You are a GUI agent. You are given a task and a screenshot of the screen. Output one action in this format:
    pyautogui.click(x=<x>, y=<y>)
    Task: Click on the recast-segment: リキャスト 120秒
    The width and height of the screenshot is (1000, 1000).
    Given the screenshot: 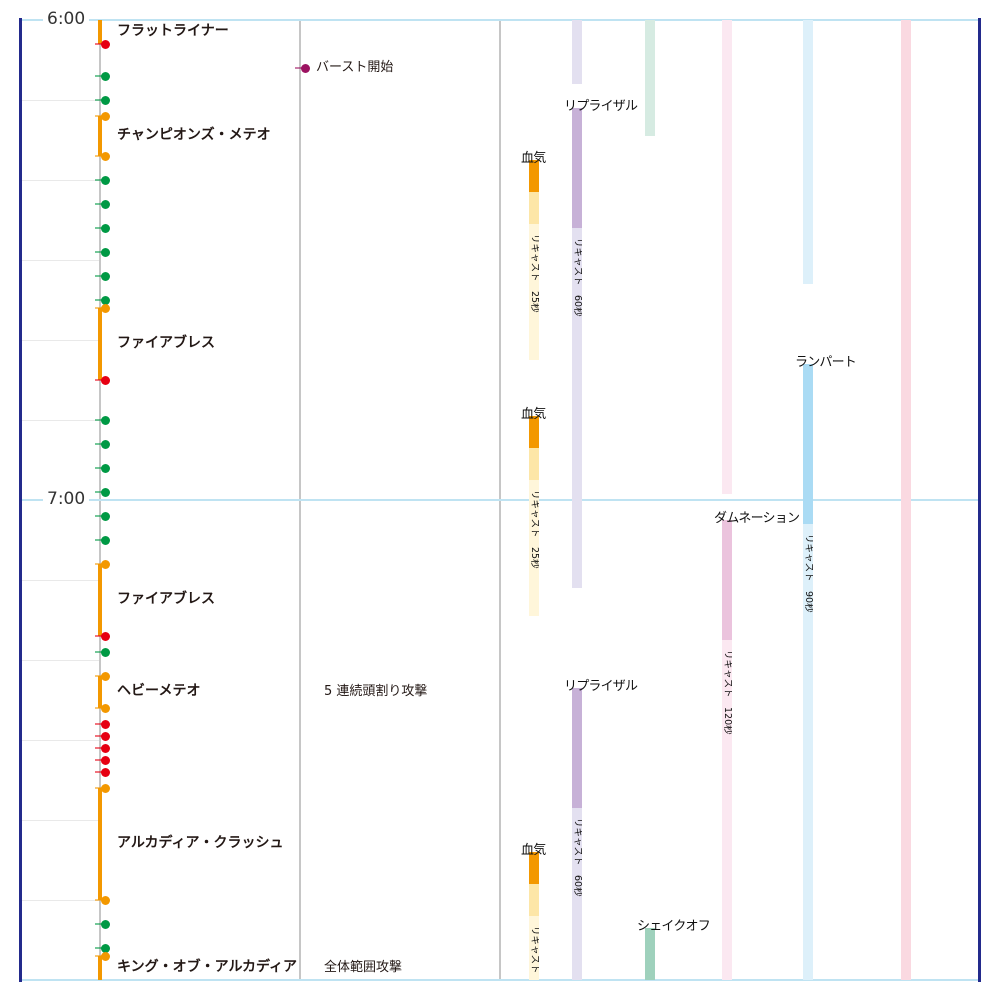 What is the action you would take?
    pyautogui.click(x=727, y=810)
    